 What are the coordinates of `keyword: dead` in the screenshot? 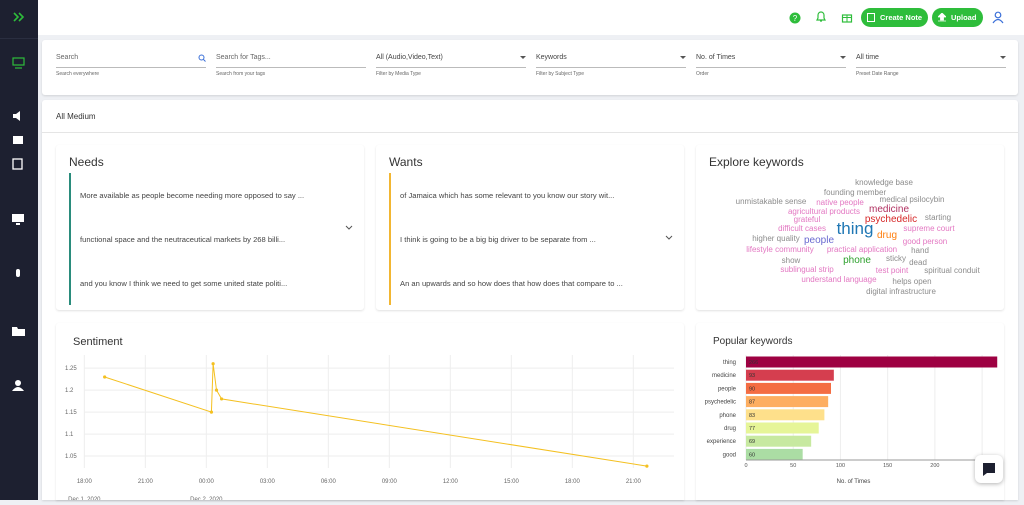 It's located at (918, 262).